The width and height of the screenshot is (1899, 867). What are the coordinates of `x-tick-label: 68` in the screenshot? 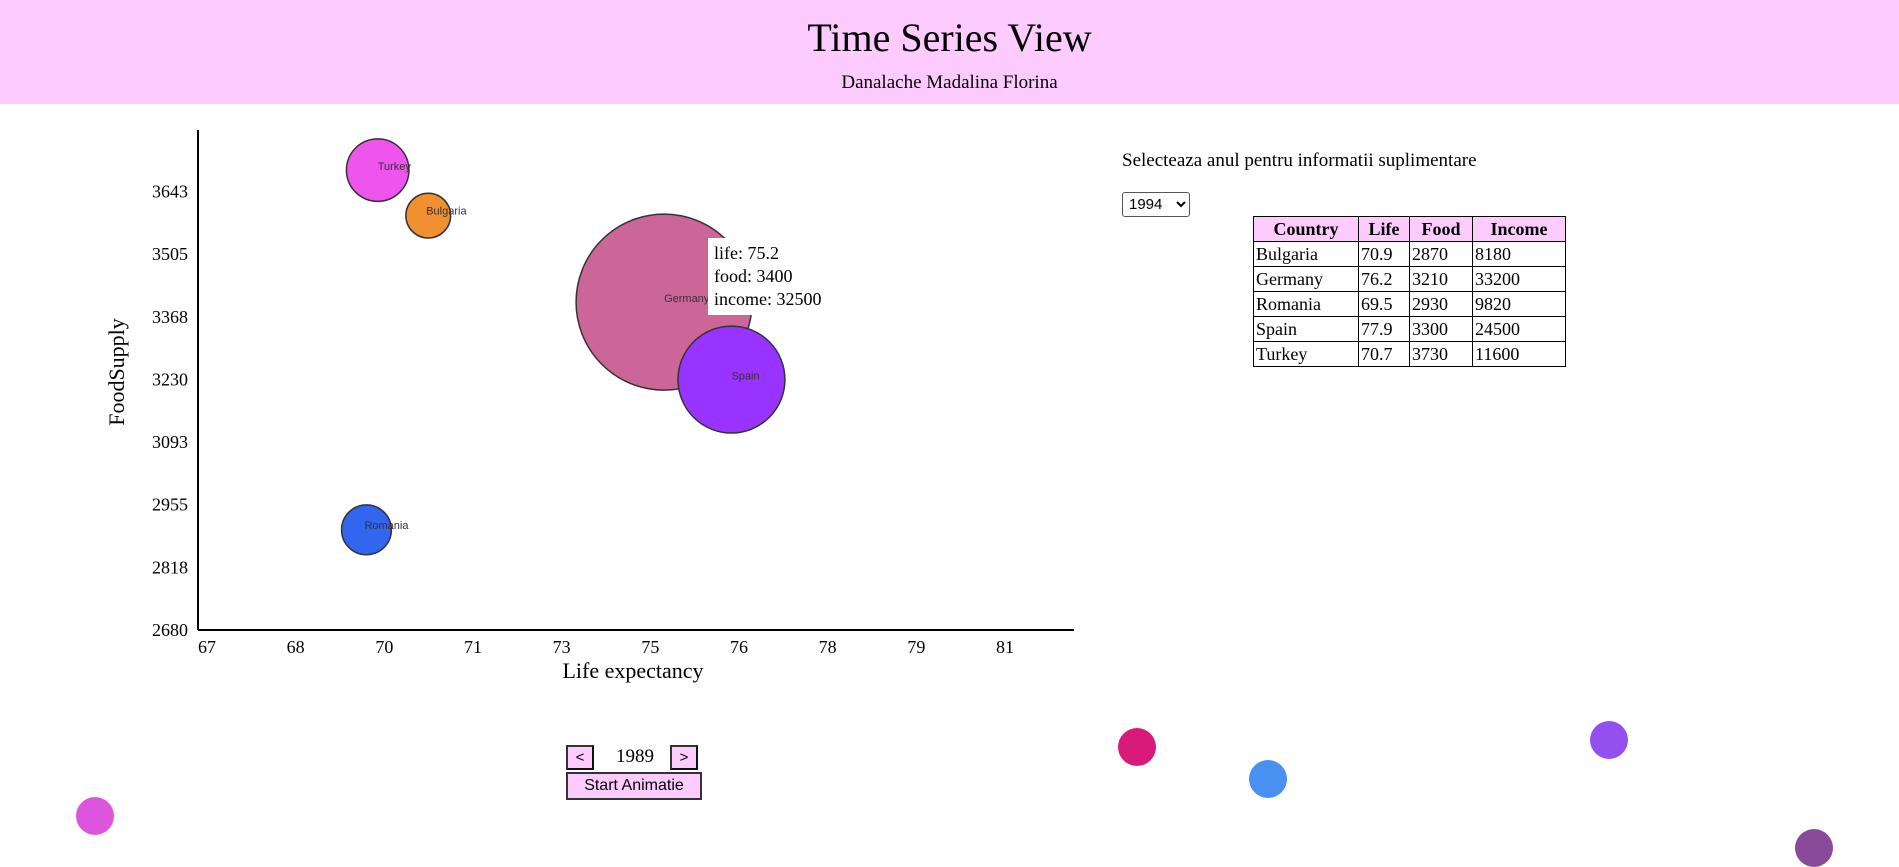 It's located at (296, 647).